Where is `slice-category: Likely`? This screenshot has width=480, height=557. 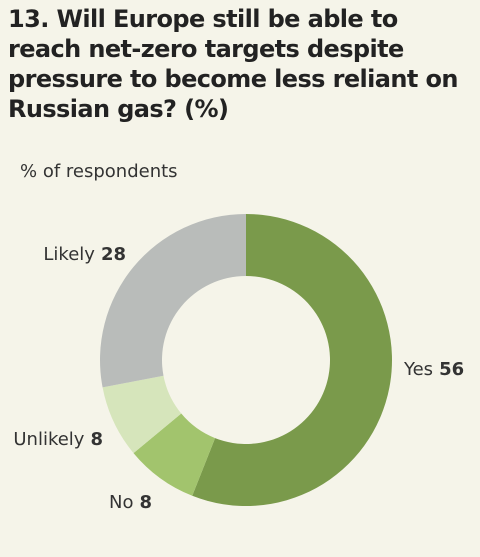
slice-category: Likely is located at coordinates (69, 254).